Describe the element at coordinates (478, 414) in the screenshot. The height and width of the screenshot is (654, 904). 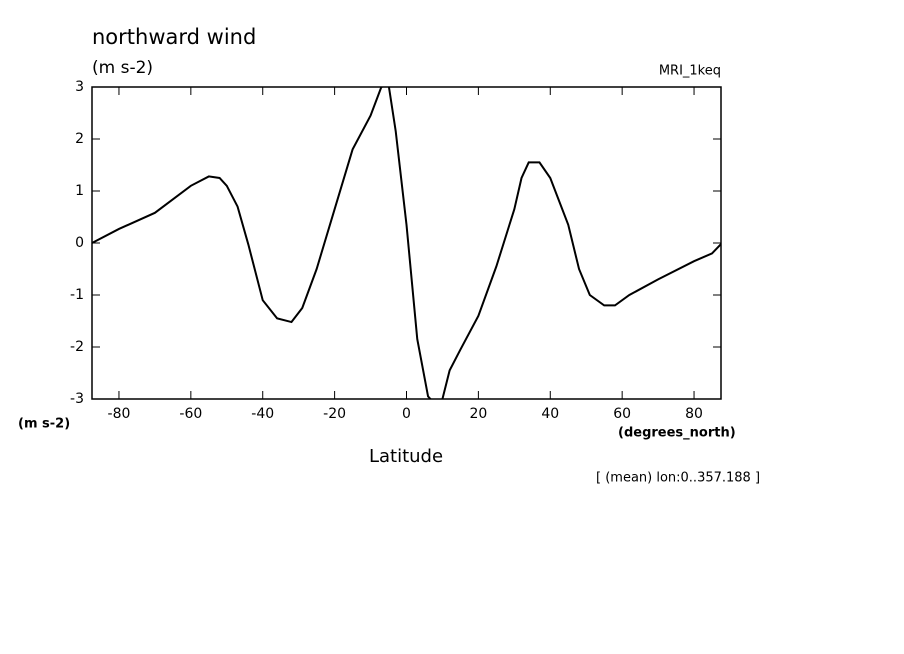
I see `x-tick-label: 20` at that location.